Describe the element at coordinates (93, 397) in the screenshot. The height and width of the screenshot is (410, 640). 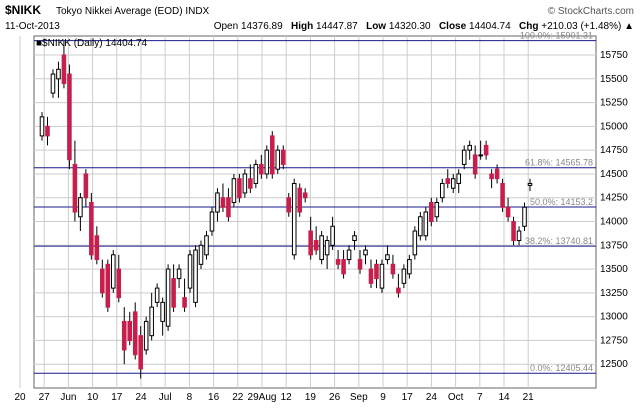
I see `x-tick-label: 10` at that location.